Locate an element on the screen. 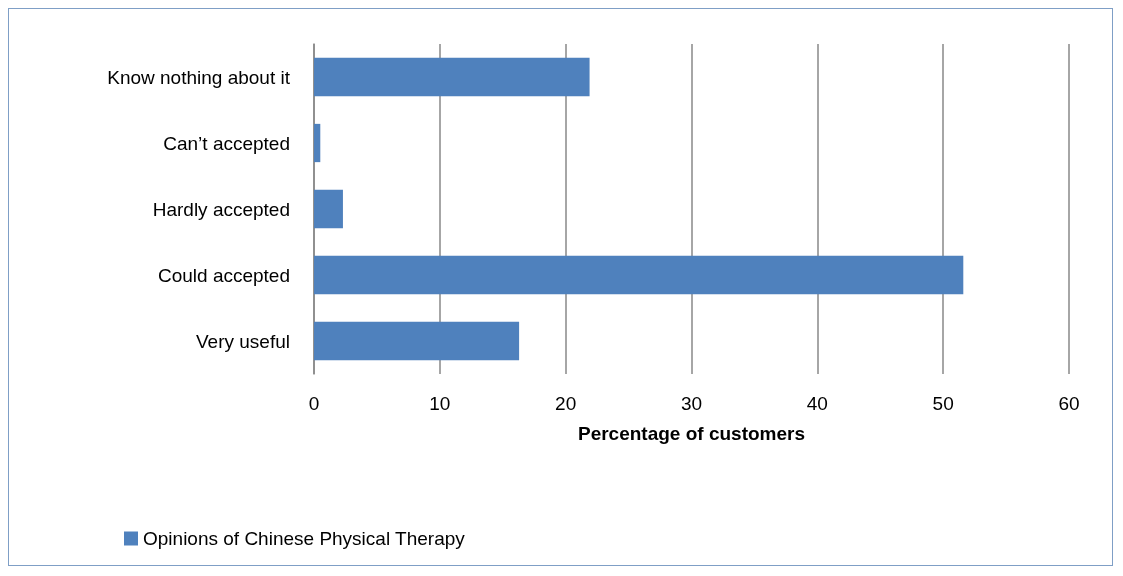 This screenshot has height=576, width=1123. x-tick-label: 30 is located at coordinates (691, 403).